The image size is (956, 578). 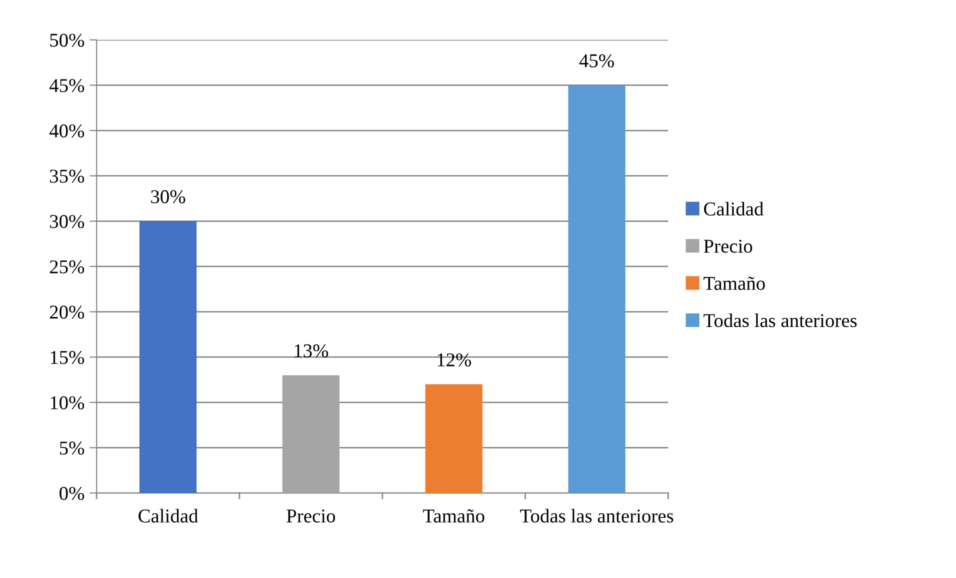 I want to click on y-tick-label: 15%, so click(x=67, y=357).